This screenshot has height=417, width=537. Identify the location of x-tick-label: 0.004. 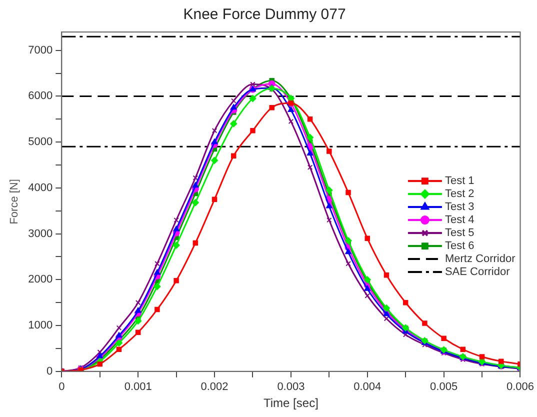
(368, 387).